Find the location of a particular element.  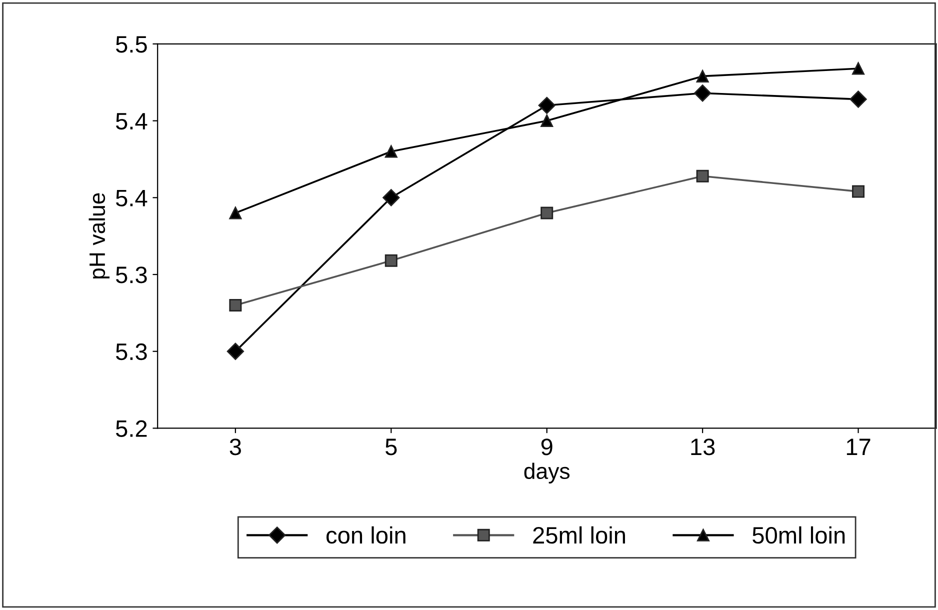

legend-label: 25ml loin is located at coordinates (579, 535).